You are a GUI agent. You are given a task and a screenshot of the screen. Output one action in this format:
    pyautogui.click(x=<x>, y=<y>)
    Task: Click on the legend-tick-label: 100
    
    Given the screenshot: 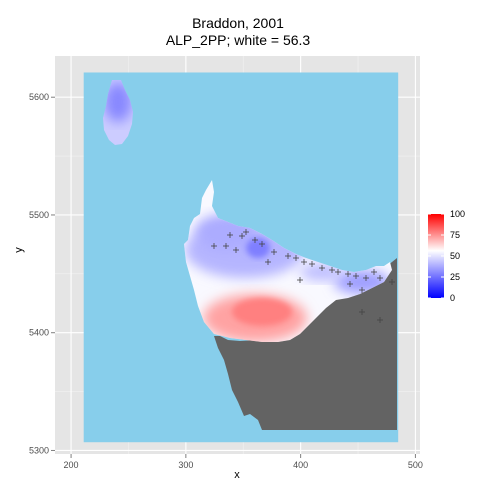 What is the action you would take?
    pyautogui.click(x=457, y=214)
    